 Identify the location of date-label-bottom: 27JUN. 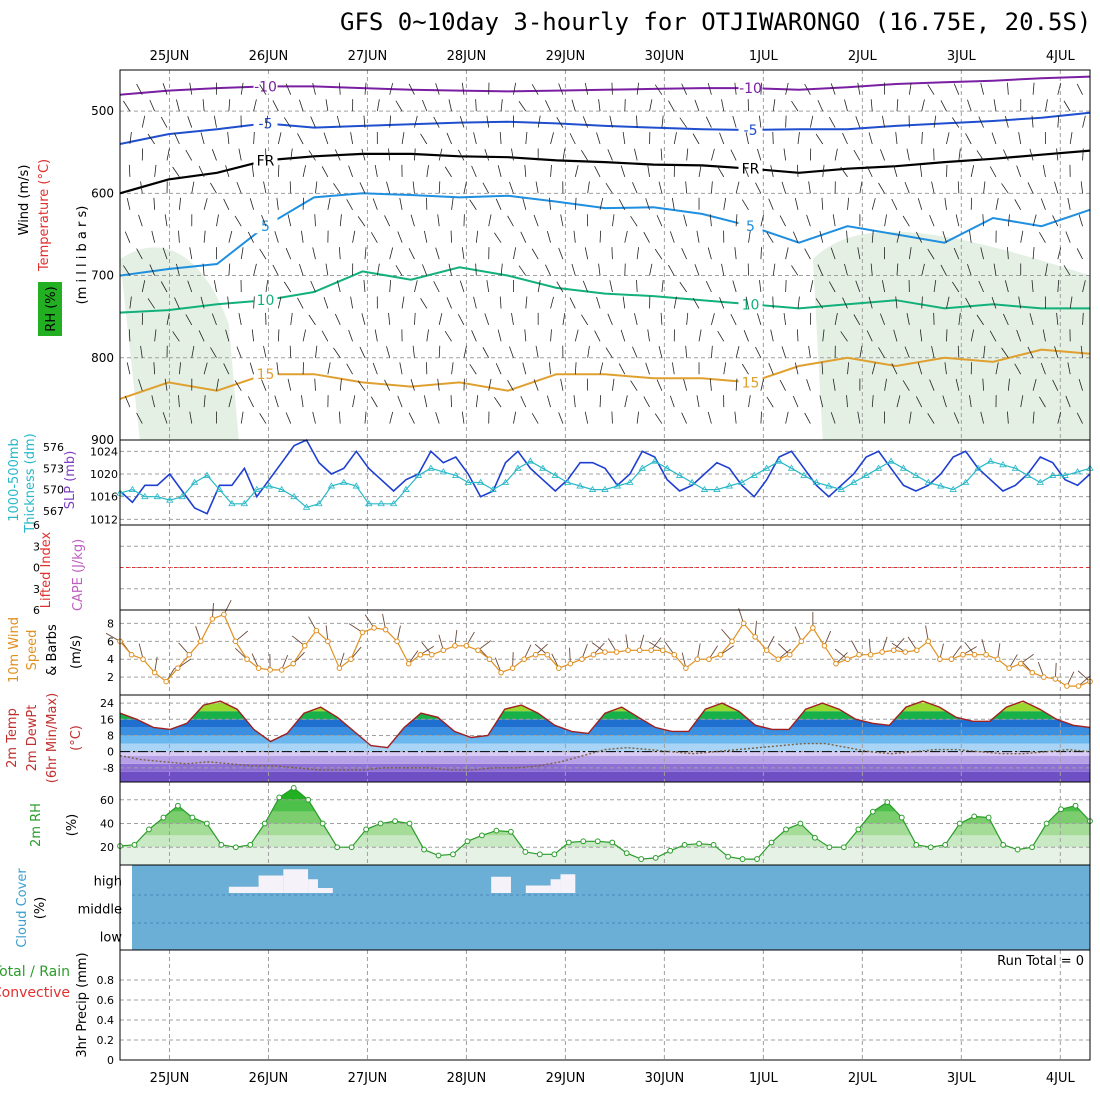
(368, 1078).